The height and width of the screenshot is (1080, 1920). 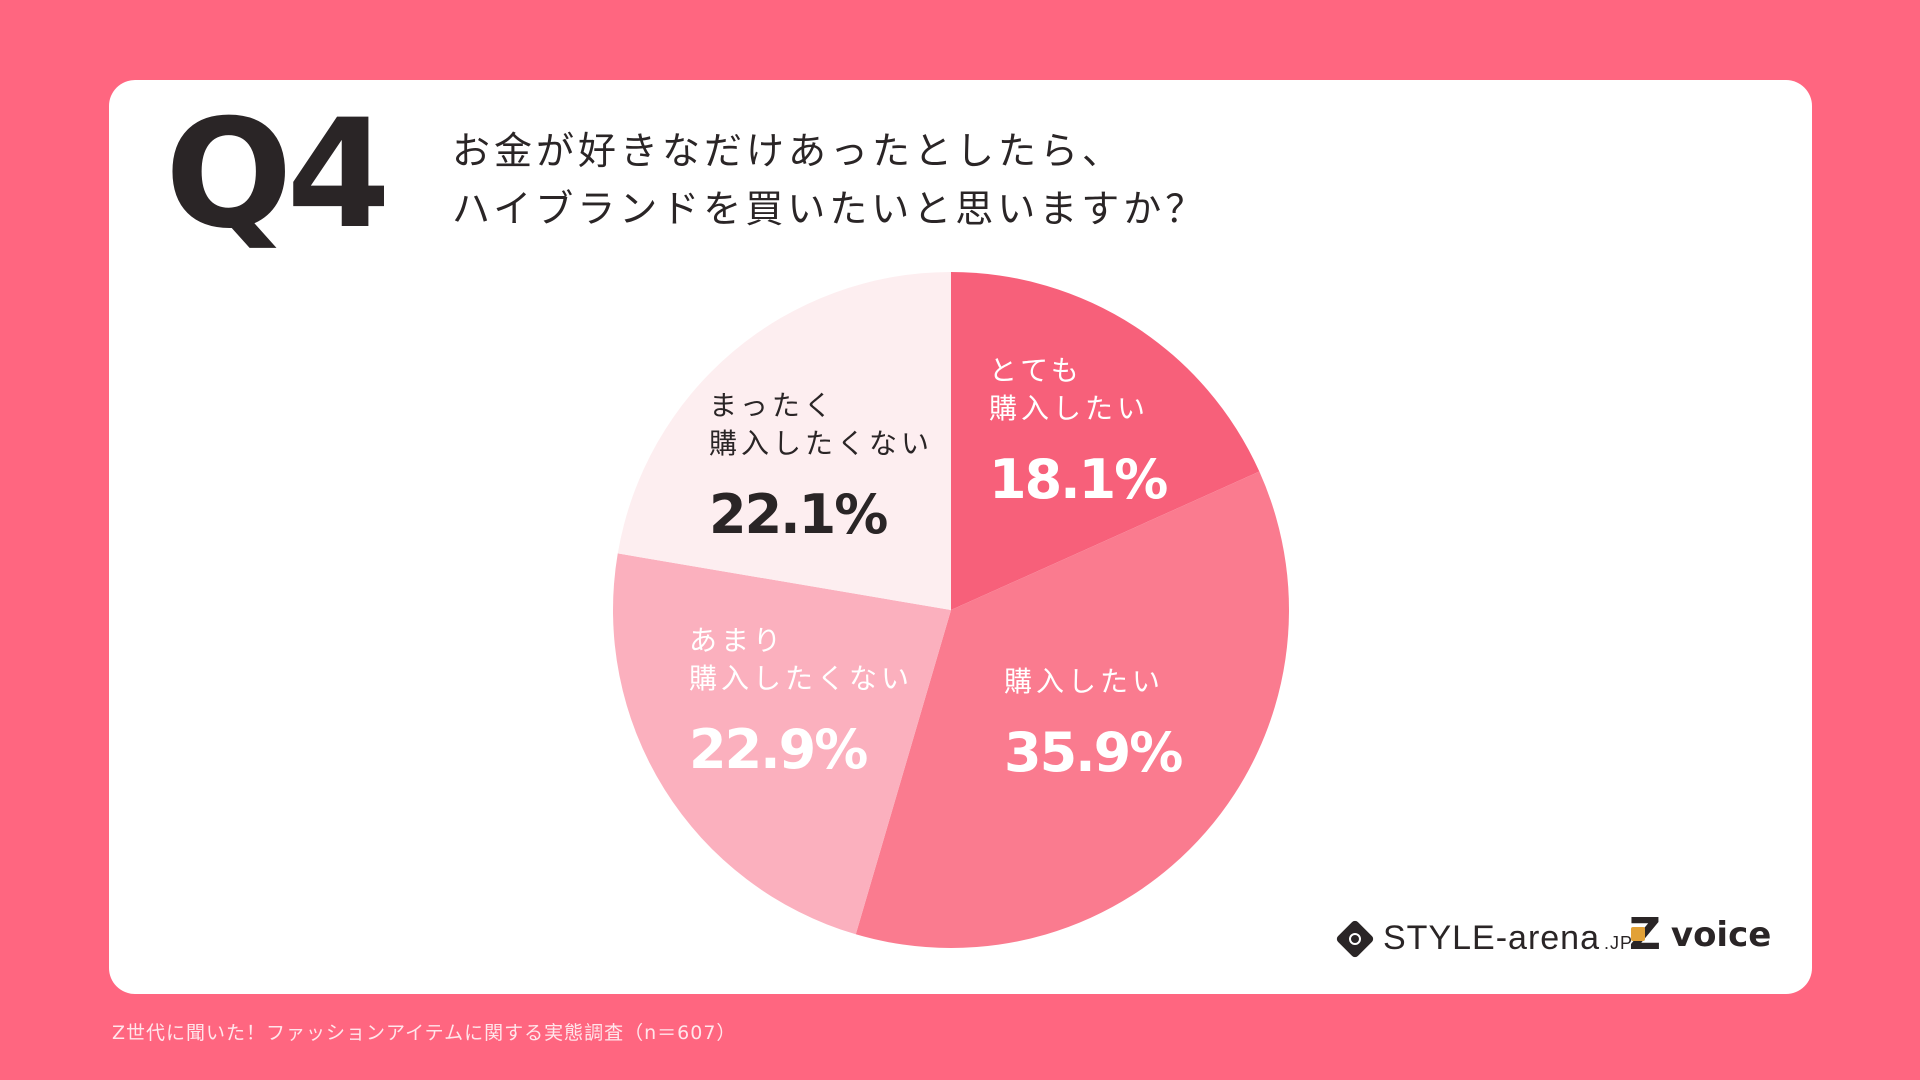 I want to click on question-line-2: ハイブランドを買いたいと思いますか？, so click(x=830, y=209).